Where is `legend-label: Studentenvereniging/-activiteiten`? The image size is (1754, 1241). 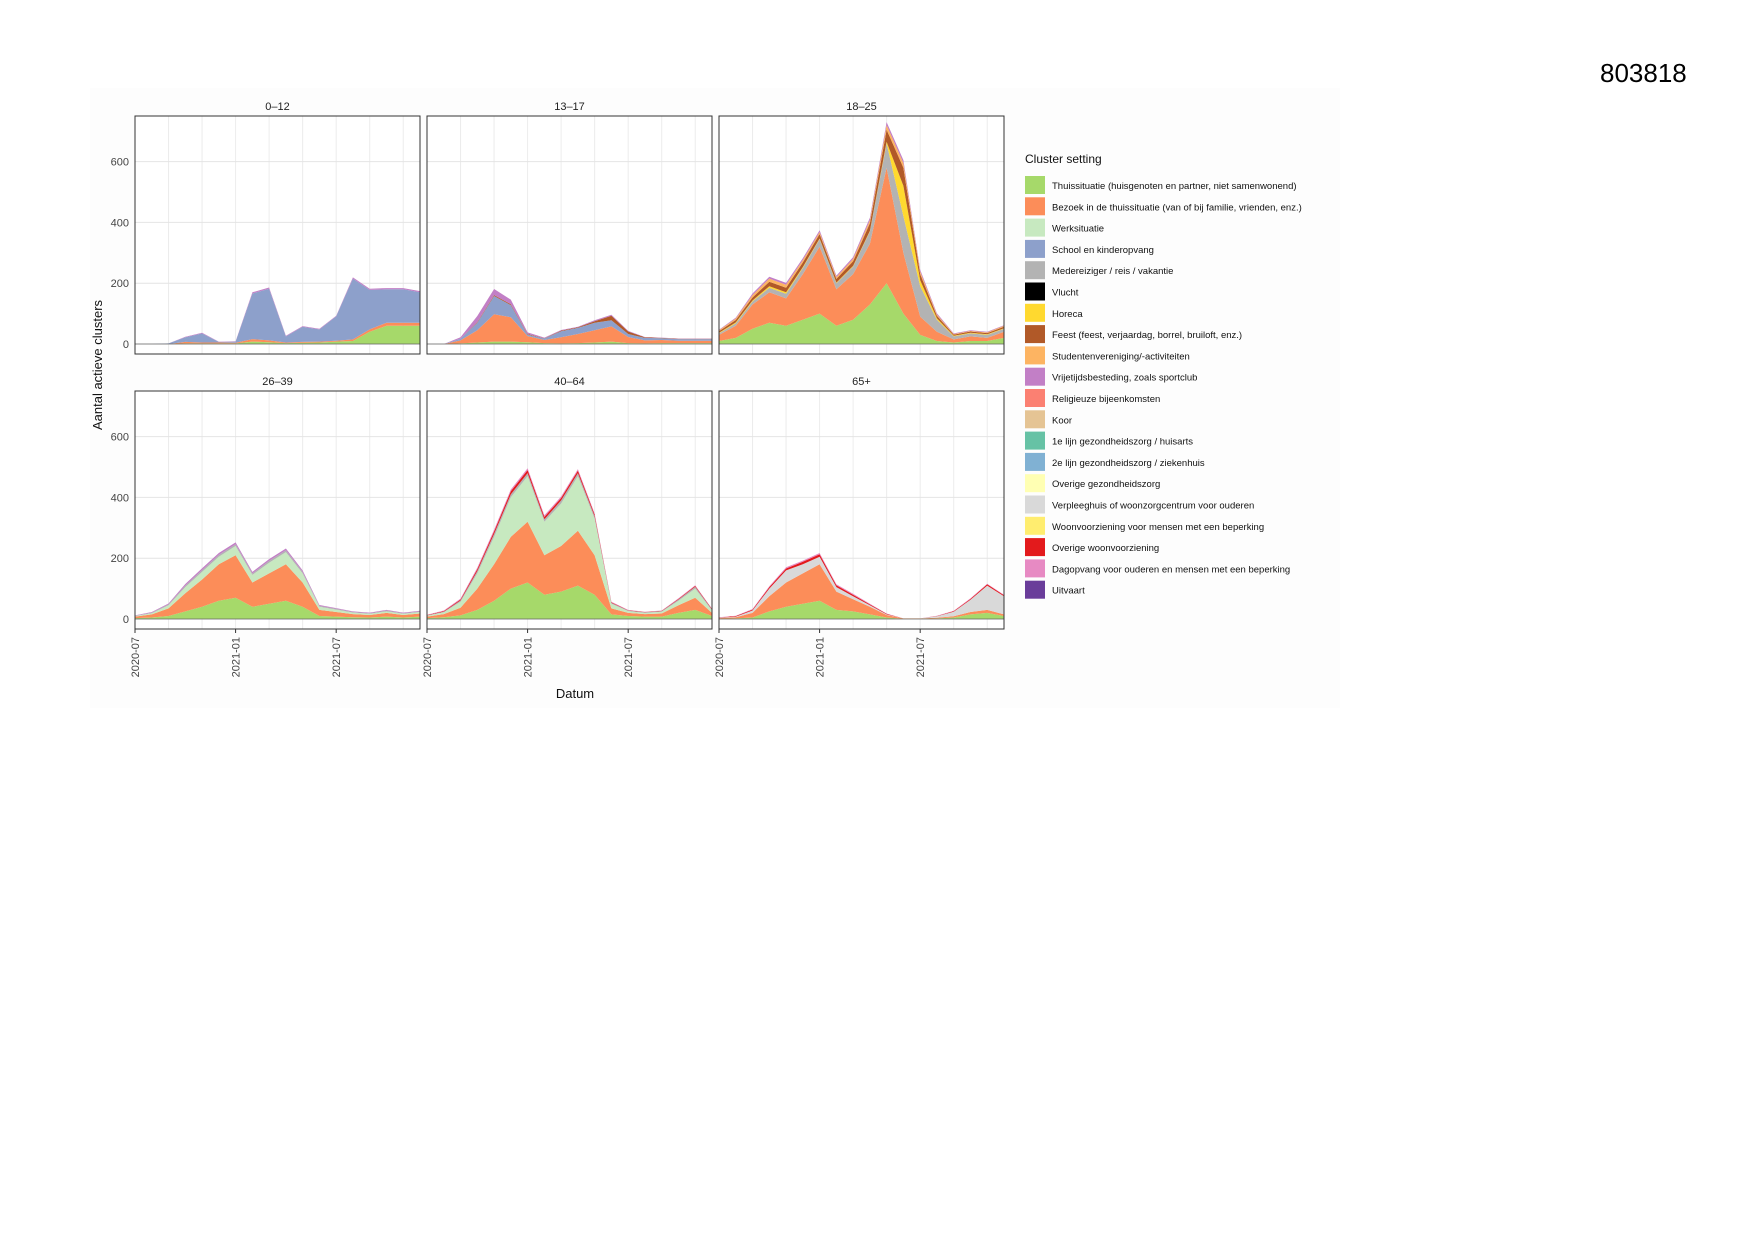 legend-label: Studentenvereniging/-activiteiten is located at coordinates (1121, 356).